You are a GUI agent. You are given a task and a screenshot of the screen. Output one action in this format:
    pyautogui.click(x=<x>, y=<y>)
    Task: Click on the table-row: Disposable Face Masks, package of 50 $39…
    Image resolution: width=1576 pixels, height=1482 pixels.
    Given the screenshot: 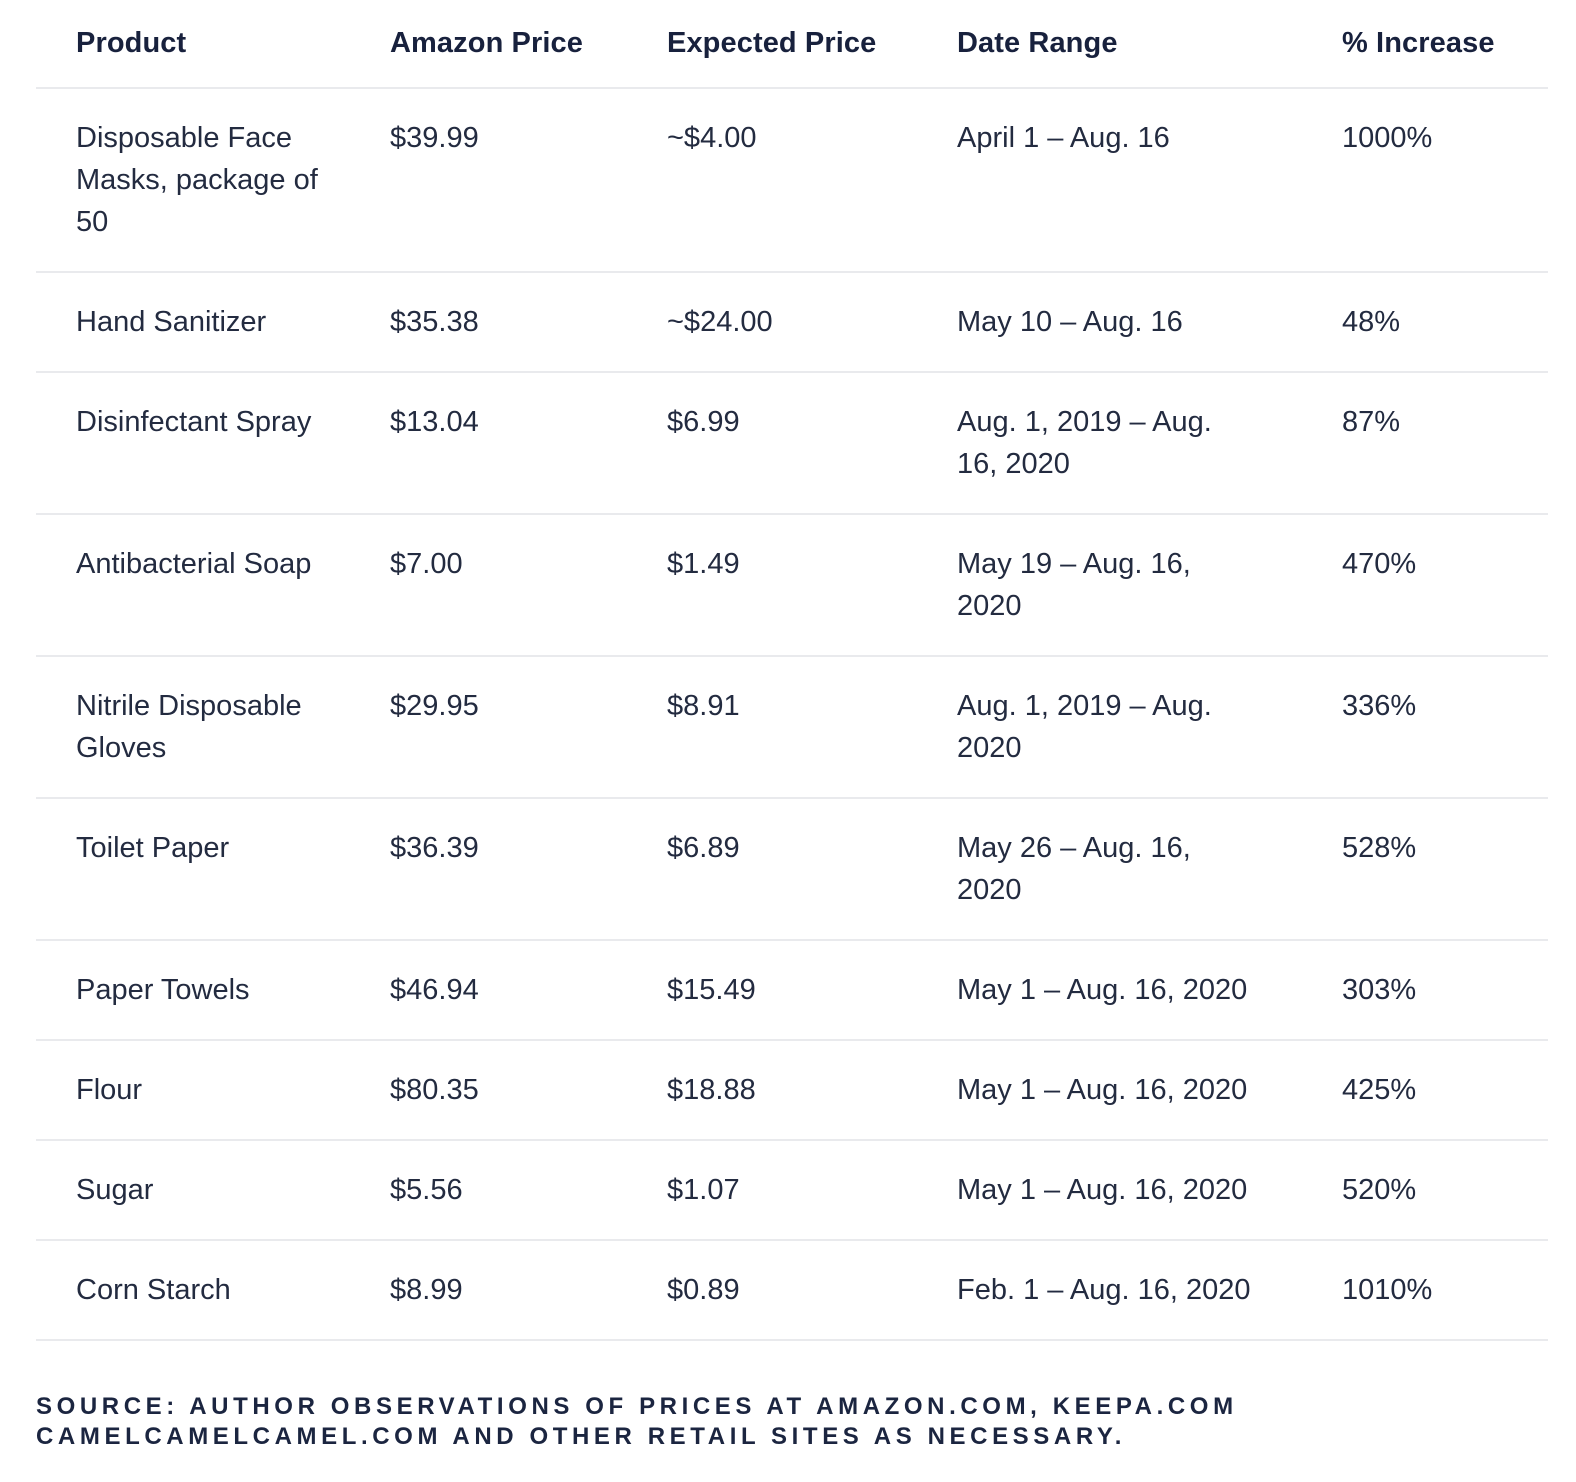 What is the action you would take?
    pyautogui.click(x=792, y=180)
    